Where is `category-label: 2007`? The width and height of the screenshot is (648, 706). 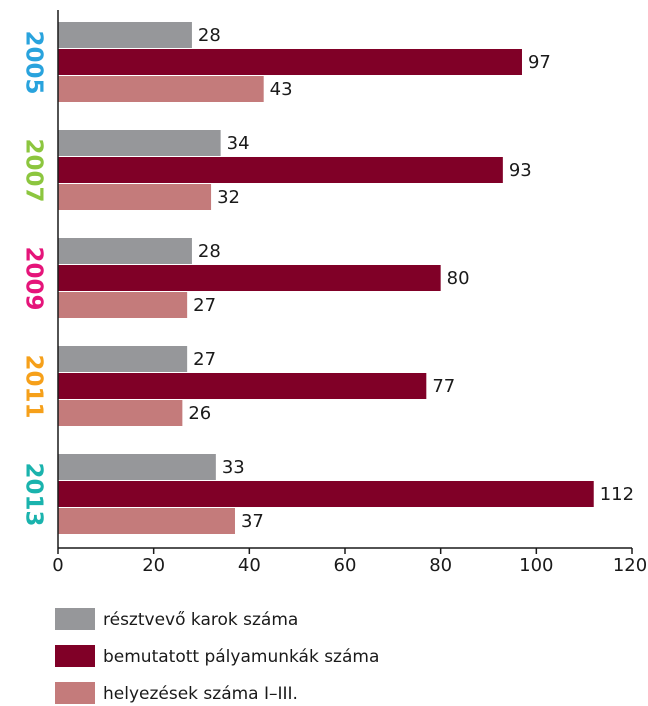
category-label: 2007 is located at coordinates (34, 170).